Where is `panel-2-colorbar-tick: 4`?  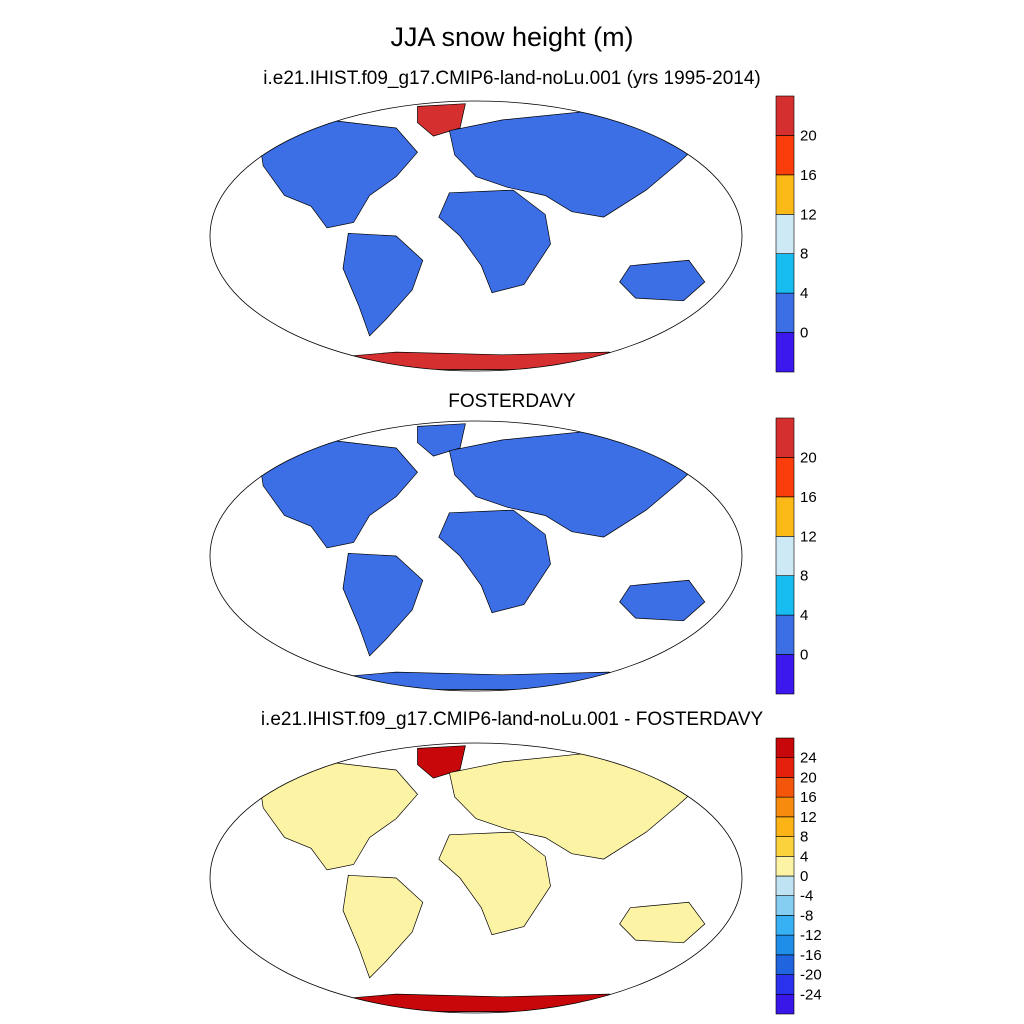 panel-2-colorbar-tick: 4 is located at coordinates (804, 615).